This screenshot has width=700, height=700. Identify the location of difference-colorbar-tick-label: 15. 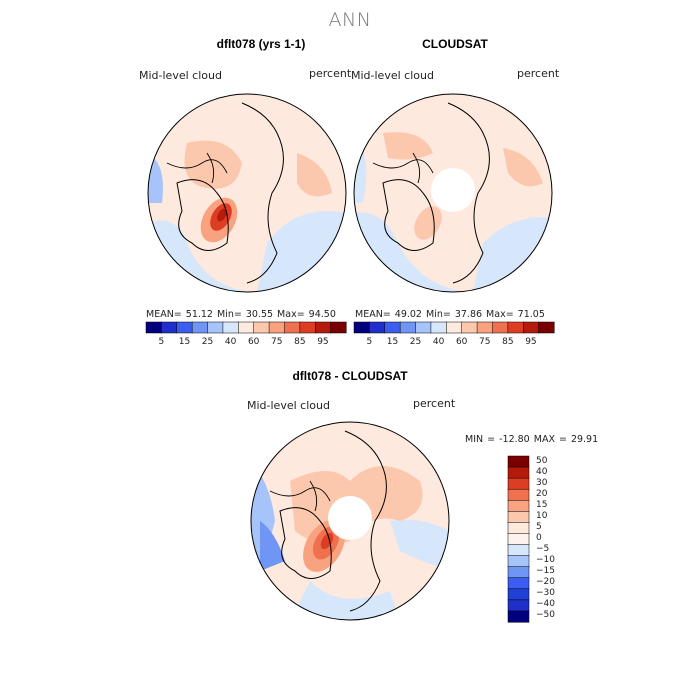
(542, 504).